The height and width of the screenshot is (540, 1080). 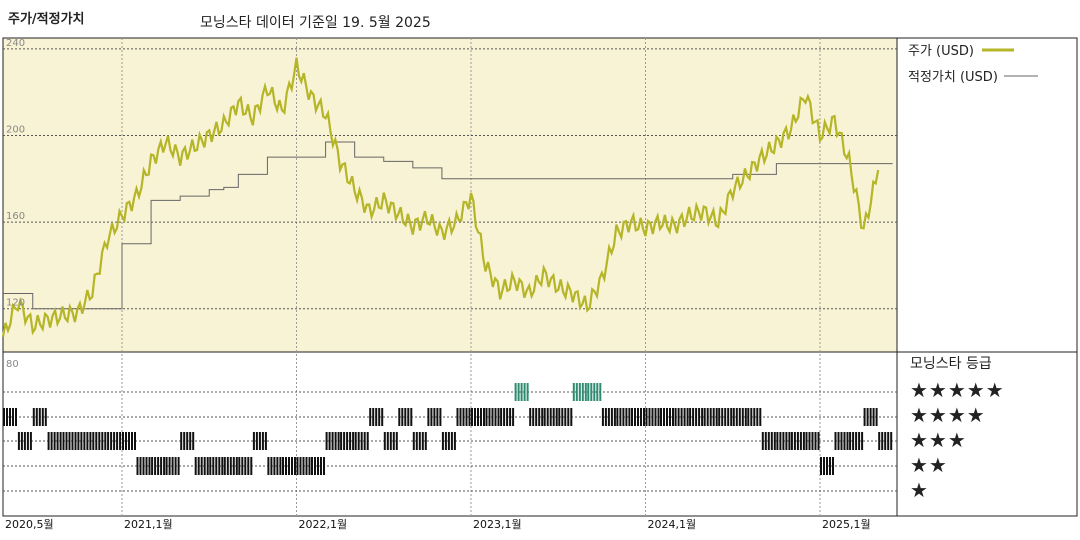 What do you see at coordinates (997, 49) in the screenshot?
I see `legend-price-swatch` at bounding box center [997, 49].